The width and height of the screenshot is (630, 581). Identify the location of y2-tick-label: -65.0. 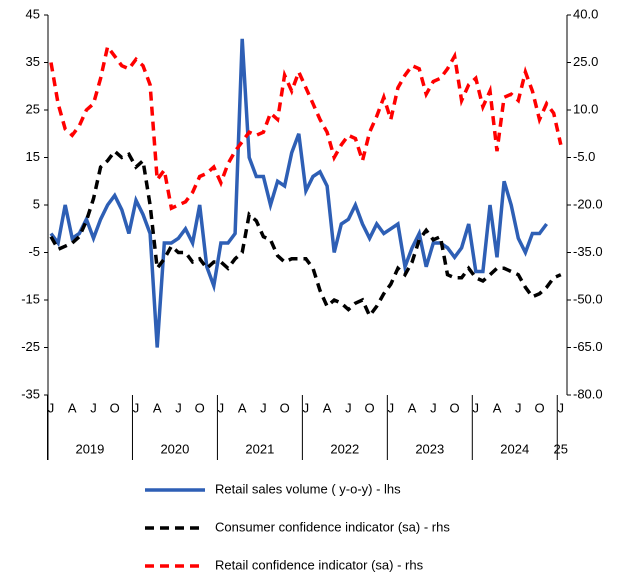
(588, 346).